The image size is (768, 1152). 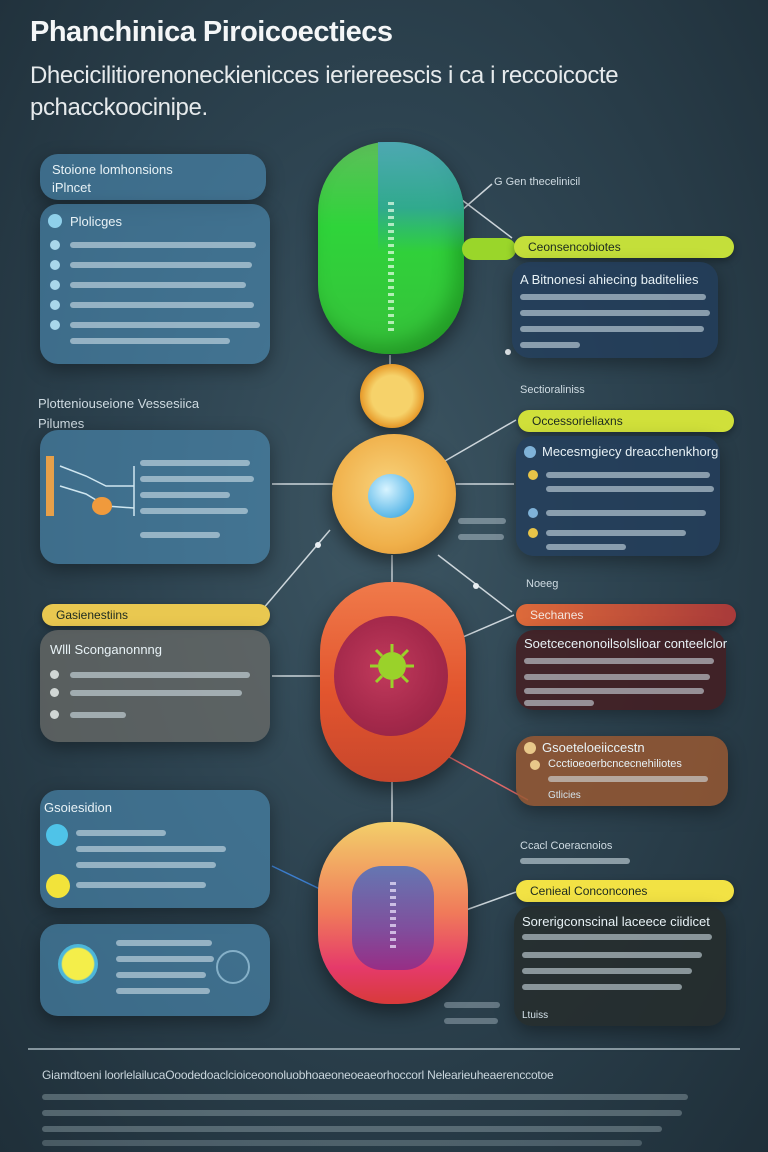 I want to click on blue-orb-icon, so click(x=391, y=496).